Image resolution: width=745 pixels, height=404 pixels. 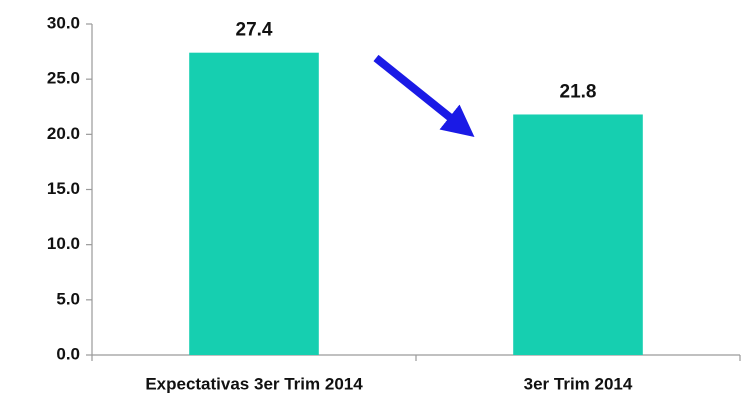 I want to click on y-tick-label: 5.0, so click(x=68, y=298).